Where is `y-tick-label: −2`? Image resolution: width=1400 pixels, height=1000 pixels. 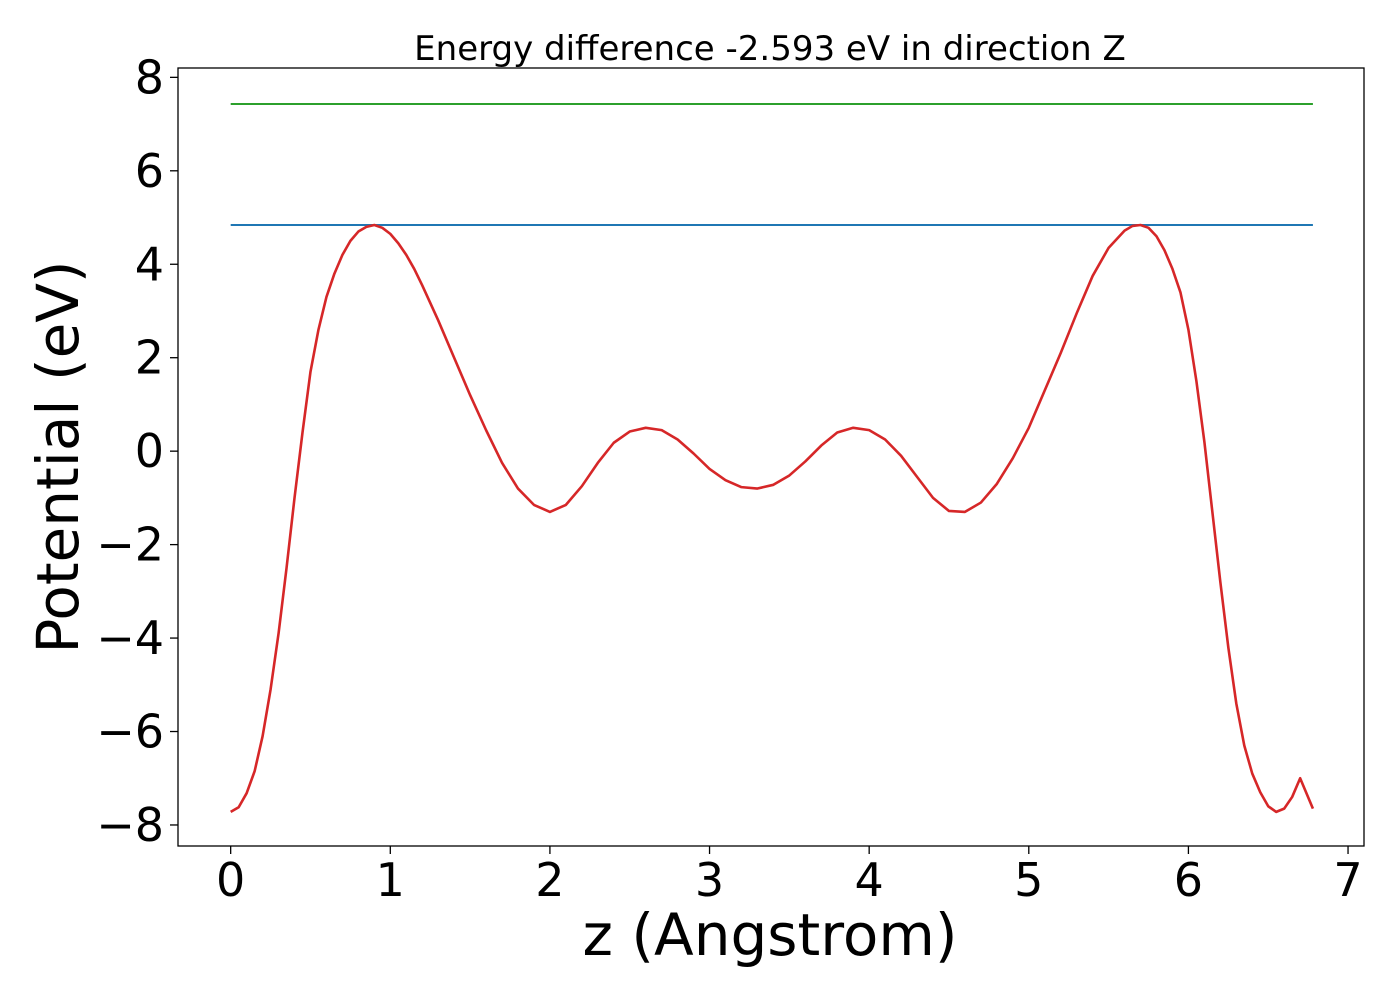
y-tick-label: −2 is located at coordinates (130, 545).